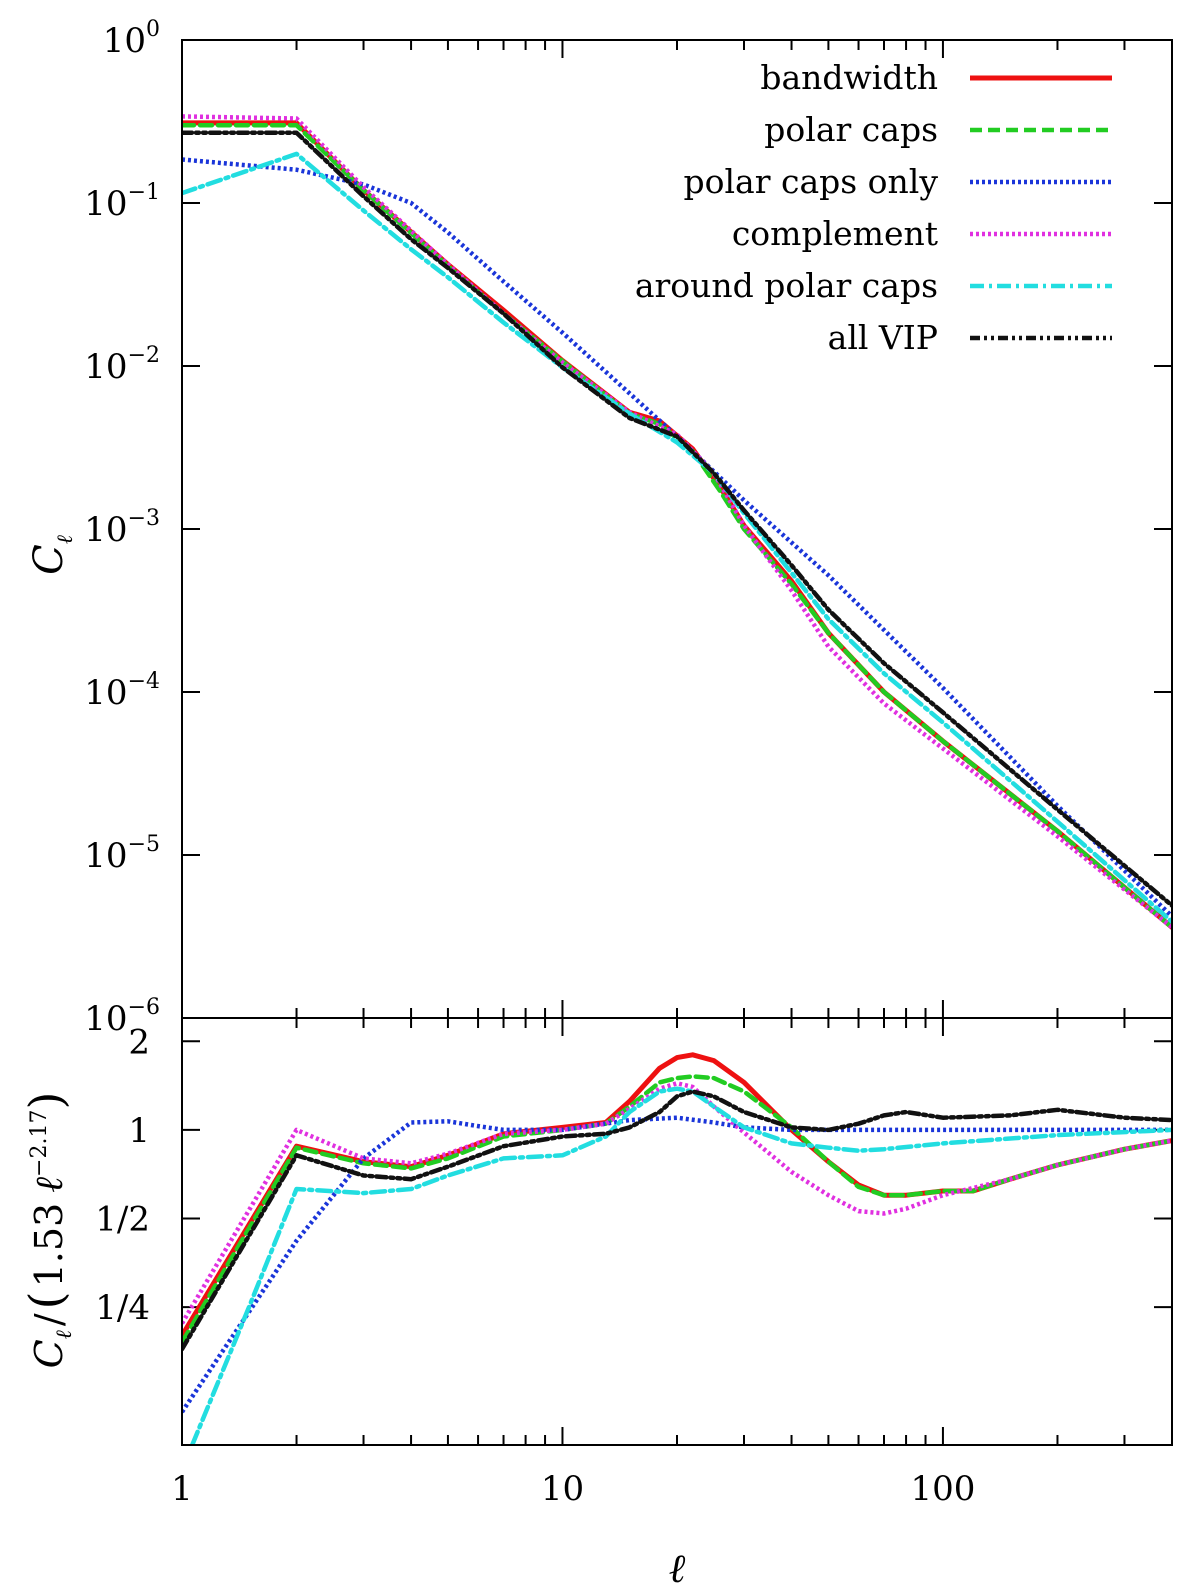  What do you see at coordinates (122, 202) in the screenshot?
I see `y-tick-label: 10⁻¹` at bounding box center [122, 202].